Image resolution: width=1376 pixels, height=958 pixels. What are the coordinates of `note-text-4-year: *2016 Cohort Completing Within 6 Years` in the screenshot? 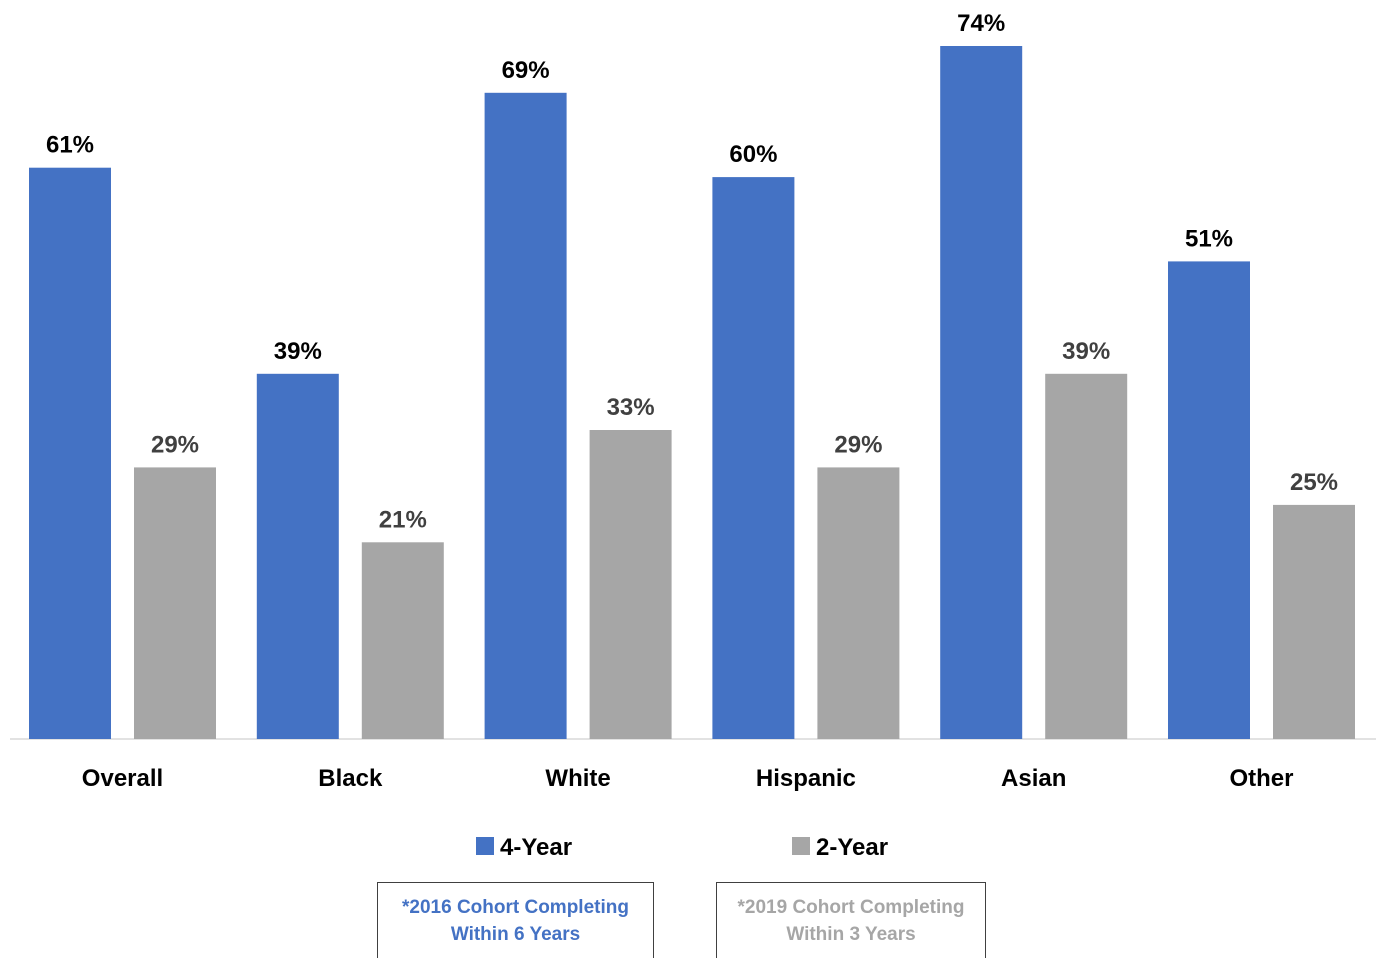 It's located at (515, 920).